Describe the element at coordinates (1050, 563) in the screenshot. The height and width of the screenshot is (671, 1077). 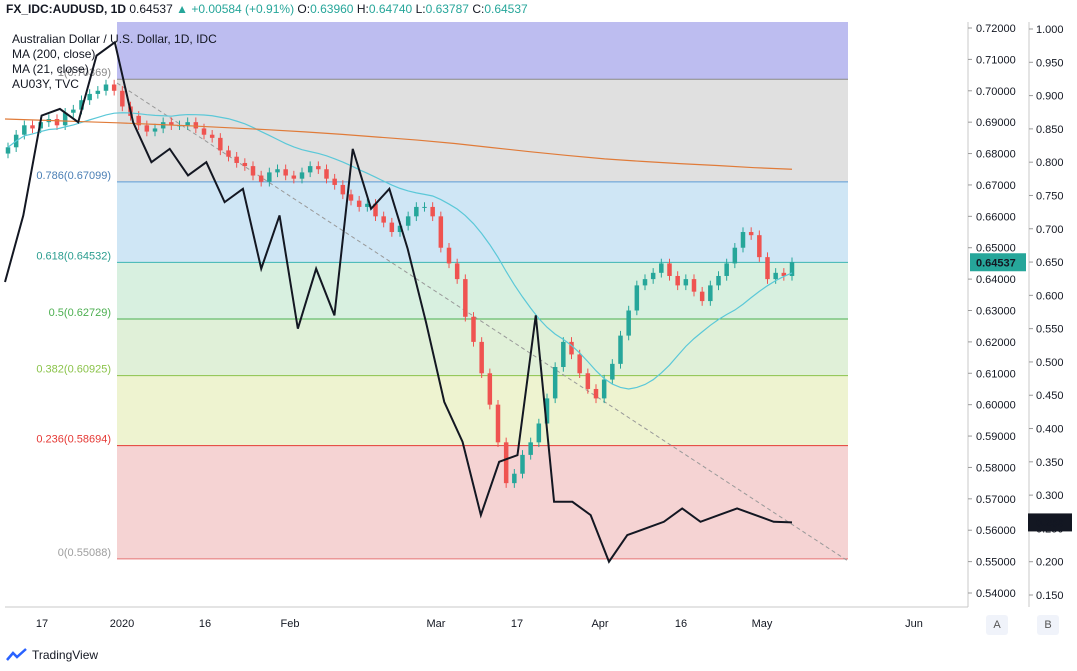
I see `yield-tick-label: 0.200` at that location.